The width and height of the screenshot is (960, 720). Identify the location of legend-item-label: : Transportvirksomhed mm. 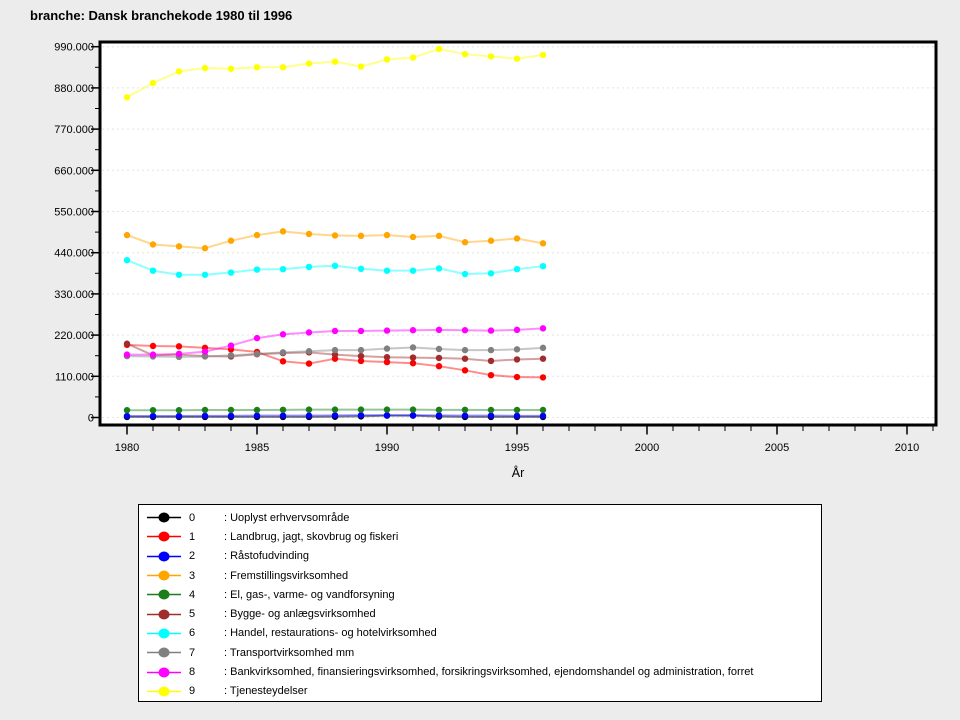
(289, 652).